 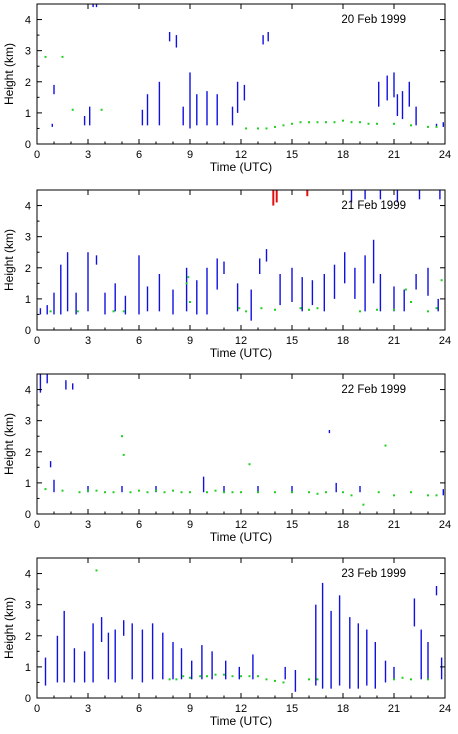 I want to click on x-axis-label: Time (UTC), so click(x=241, y=537).